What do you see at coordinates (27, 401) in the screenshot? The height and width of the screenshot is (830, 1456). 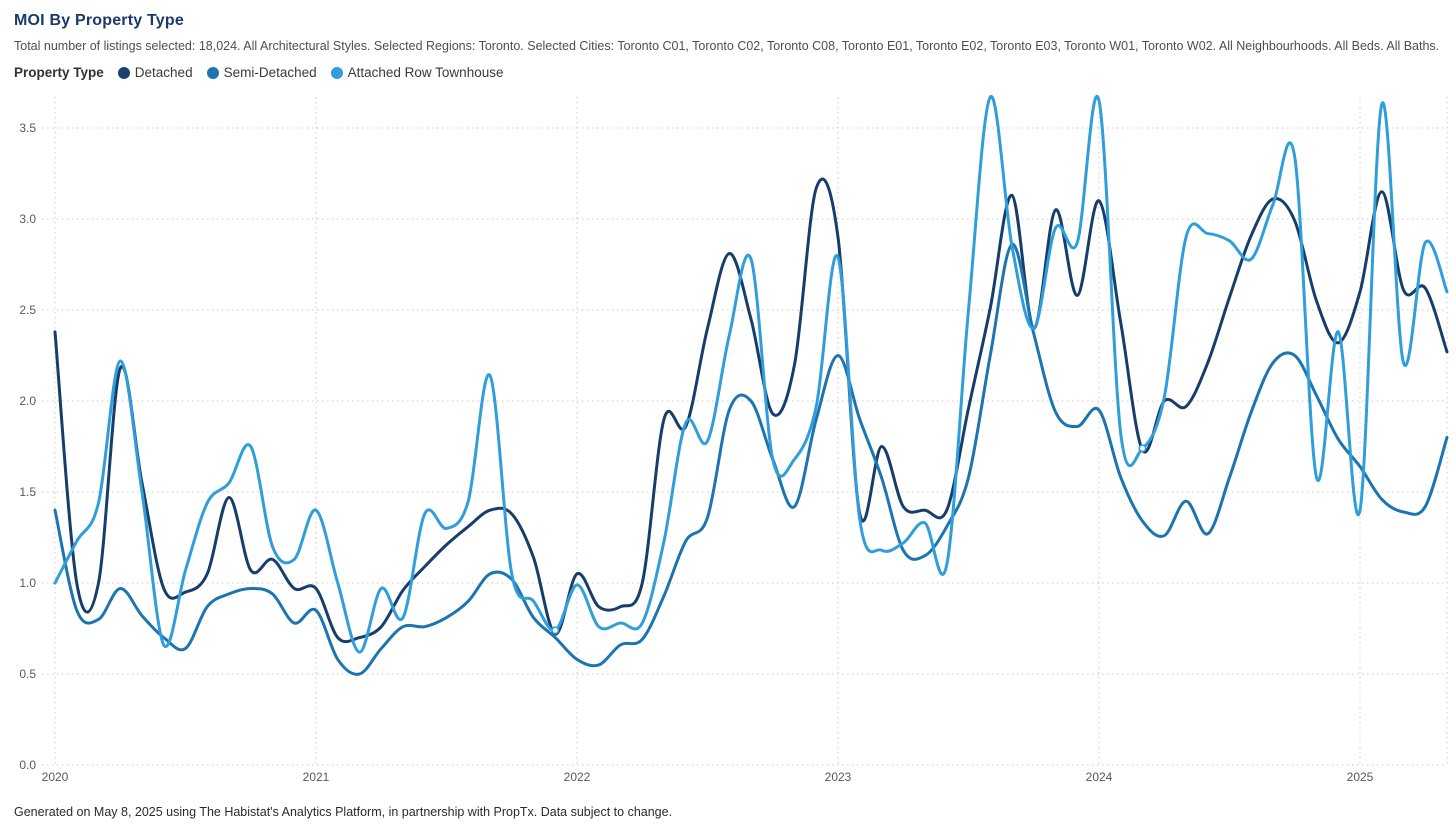 I see `y-axis-tick-label: 2.0` at bounding box center [27, 401].